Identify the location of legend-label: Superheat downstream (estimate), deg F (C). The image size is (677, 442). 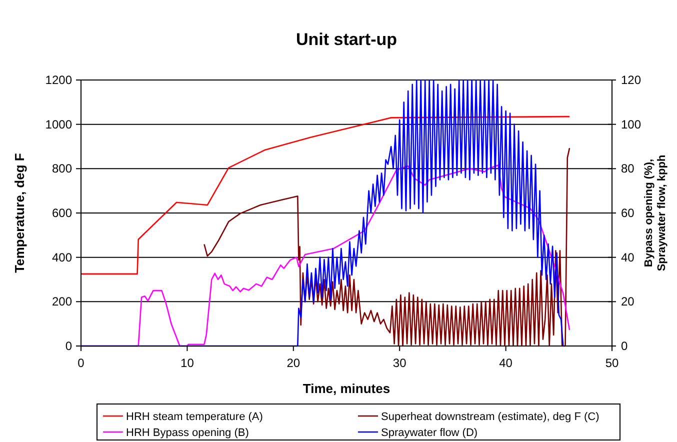
(490, 417).